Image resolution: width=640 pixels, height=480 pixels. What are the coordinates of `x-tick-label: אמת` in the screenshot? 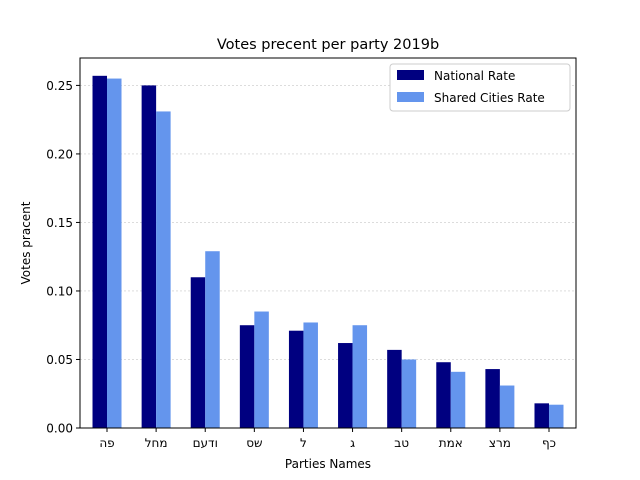 It's located at (451, 443).